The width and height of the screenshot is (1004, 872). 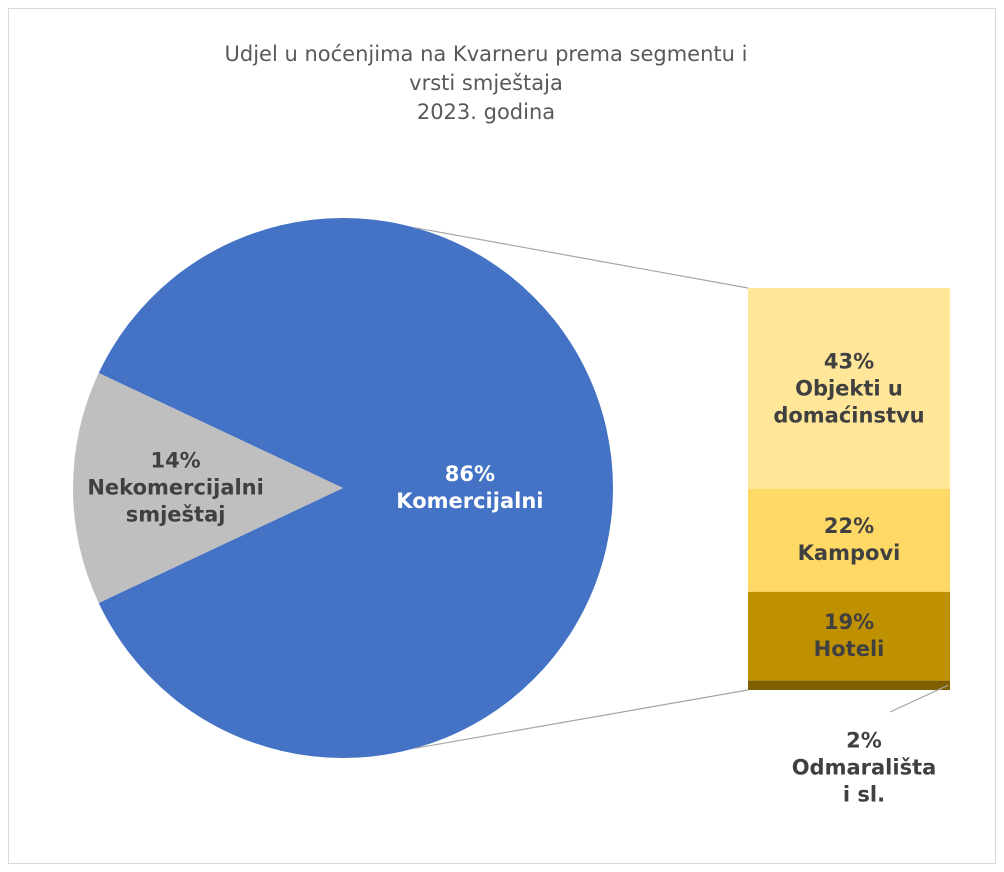 I want to click on data-label: 2% Odmarališta i sl., so click(x=864, y=768).